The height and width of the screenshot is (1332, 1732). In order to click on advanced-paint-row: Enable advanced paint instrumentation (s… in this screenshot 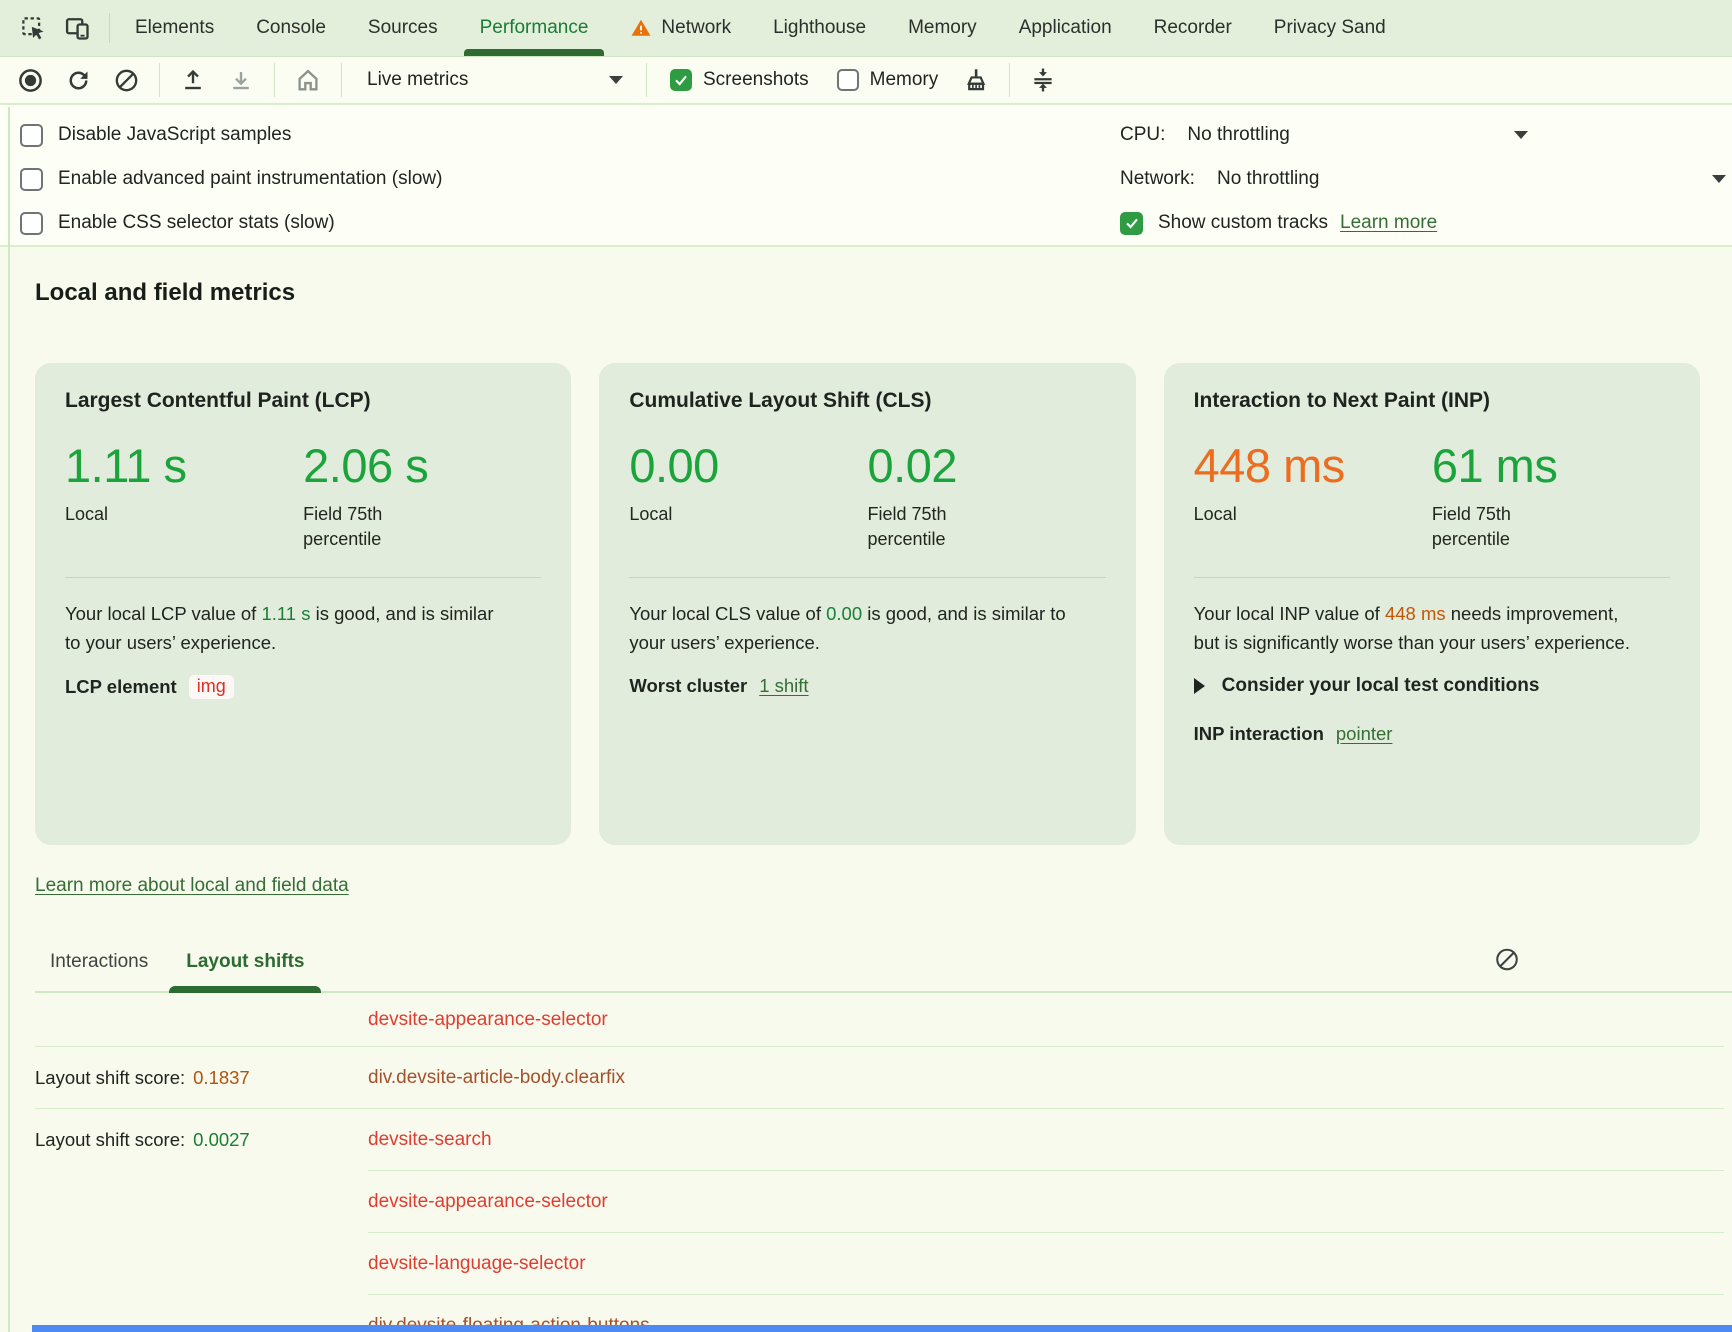, I will do `click(876, 179)`.